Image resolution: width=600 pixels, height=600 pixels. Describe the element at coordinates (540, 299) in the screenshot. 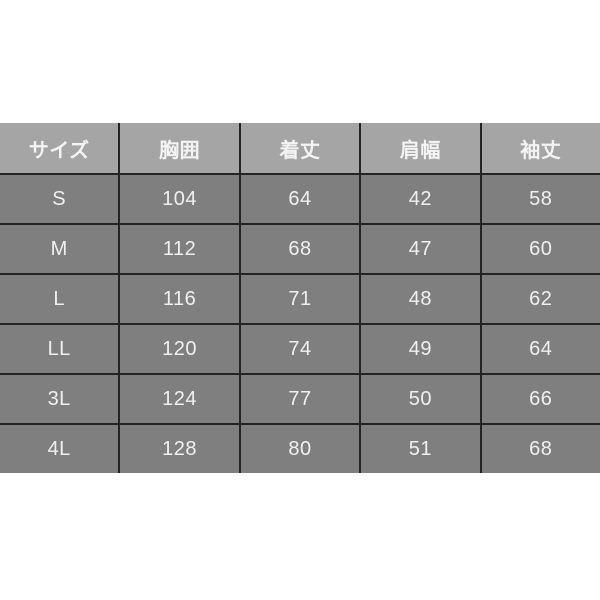

I see `table-cell: 62` at that location.